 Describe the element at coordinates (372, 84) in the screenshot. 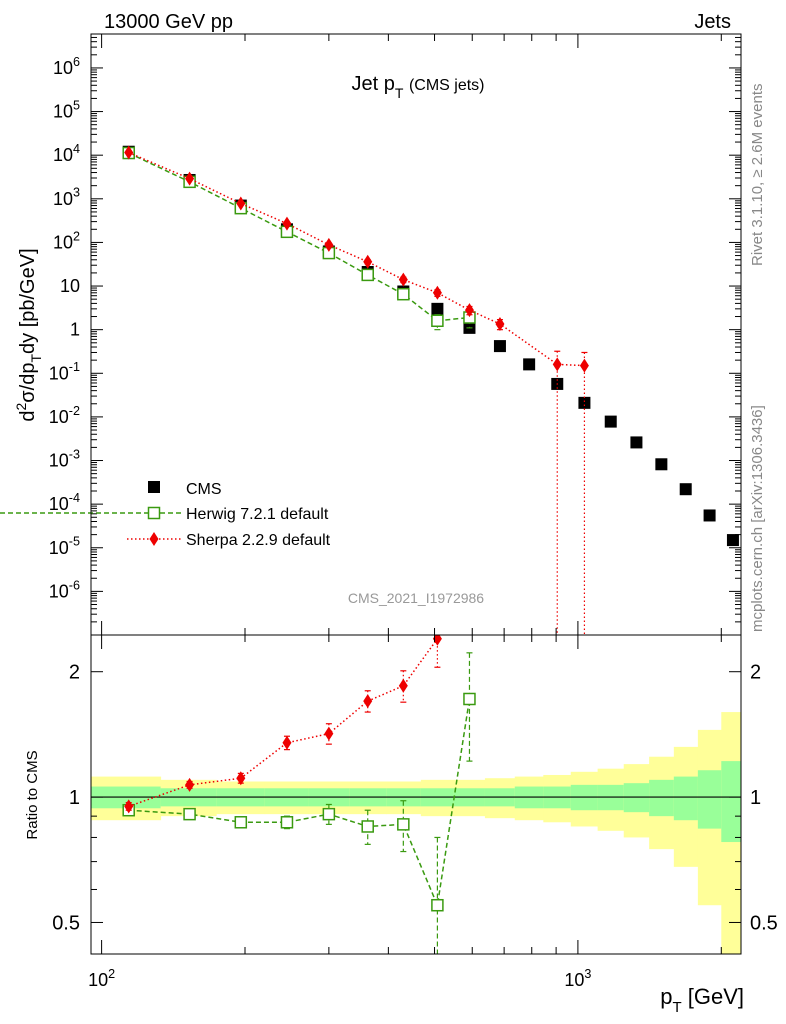

I see `plot-title-main: Jet p` at that location.